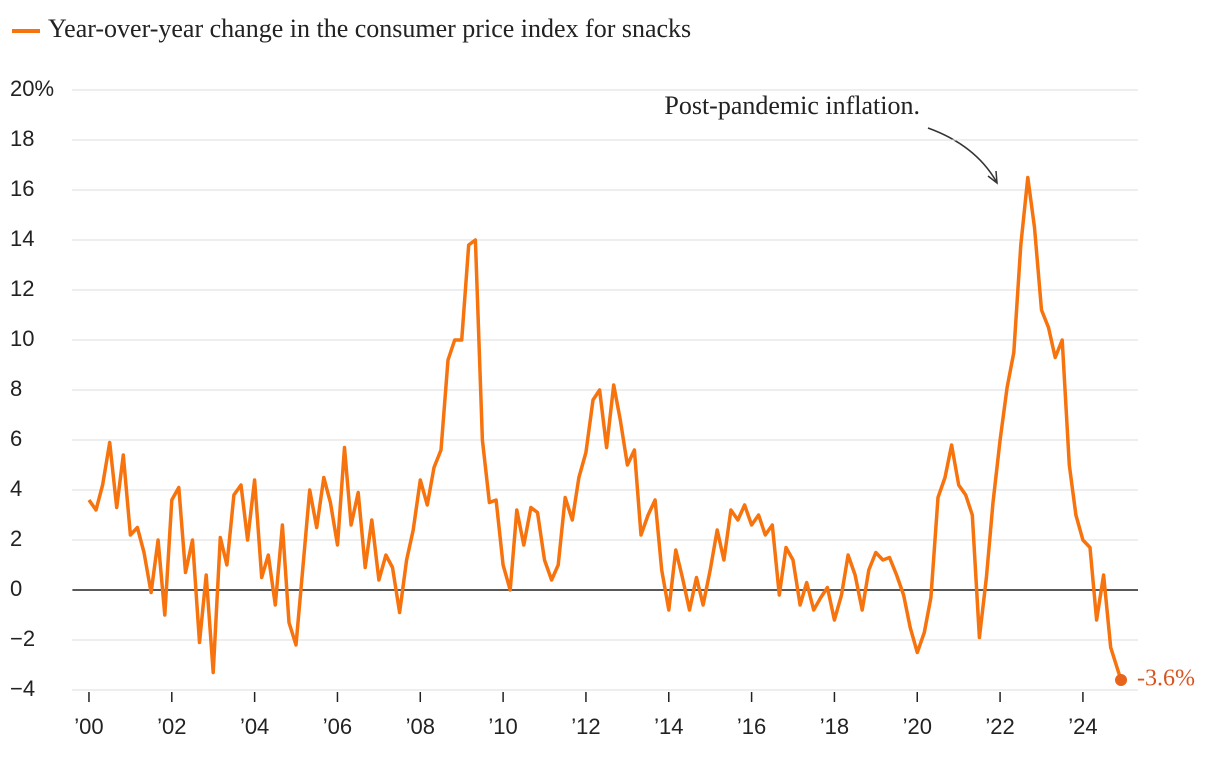 Image resolution: width=1220 pixels, height=760 pixels. I want to click on x-tick-label: ’12, so click(585, 726).